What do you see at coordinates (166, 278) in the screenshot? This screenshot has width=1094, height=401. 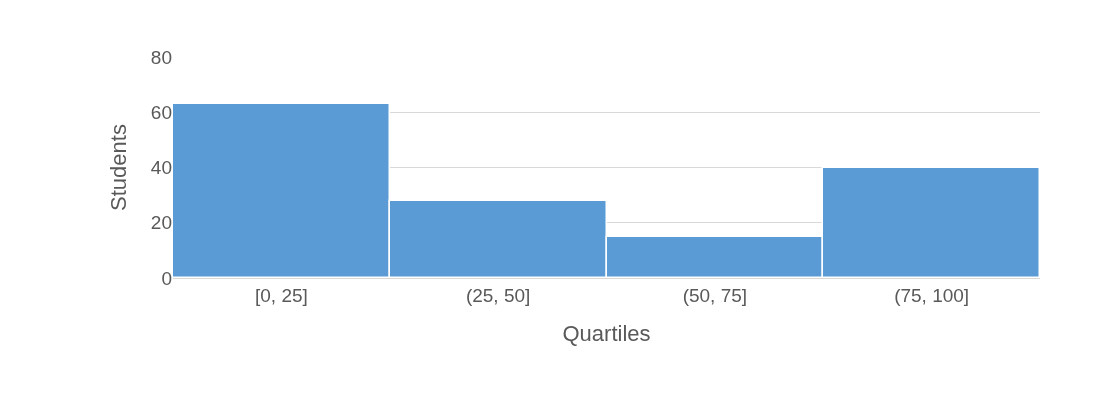 I see `y-tick-label: 0` at bounding box center [166, 278].